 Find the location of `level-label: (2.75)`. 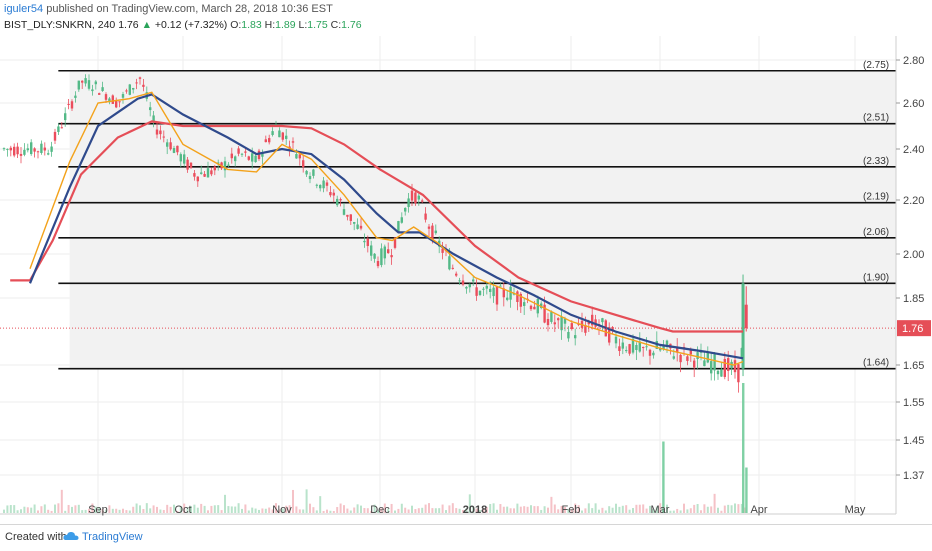

level-label: (2.75) is located at coordinates (876, 65).